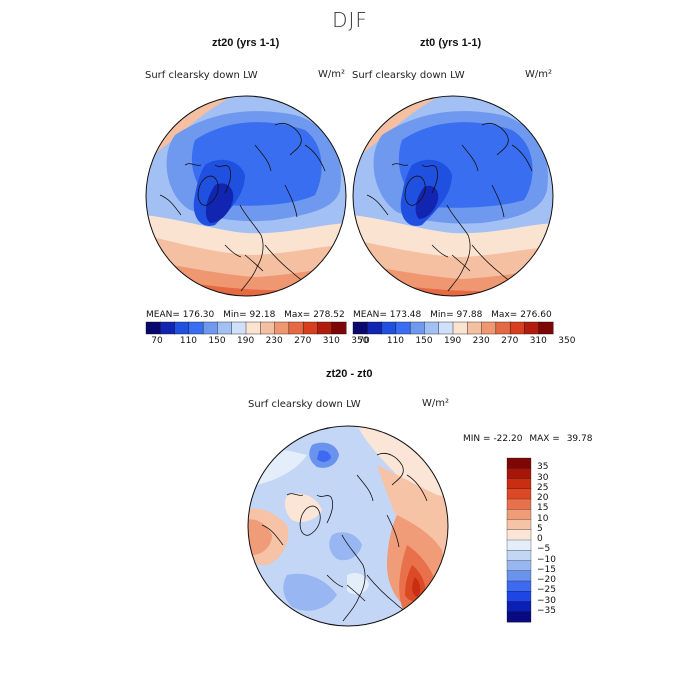 Image resolution: width=700 pixels, height=700 pixels. Describe the element at coordinates (163, 315) in the screenshot. I see `panel-1-mean-label: MEAN=` at that location.